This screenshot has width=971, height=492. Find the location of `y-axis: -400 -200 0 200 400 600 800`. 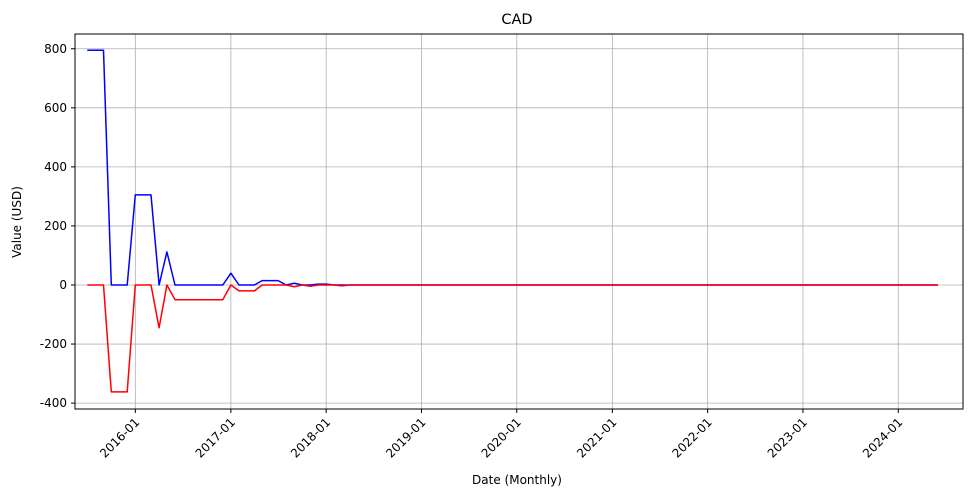

y-axis: -400 -200 0 200 400 600 800 is located at coordinates (57, 226).